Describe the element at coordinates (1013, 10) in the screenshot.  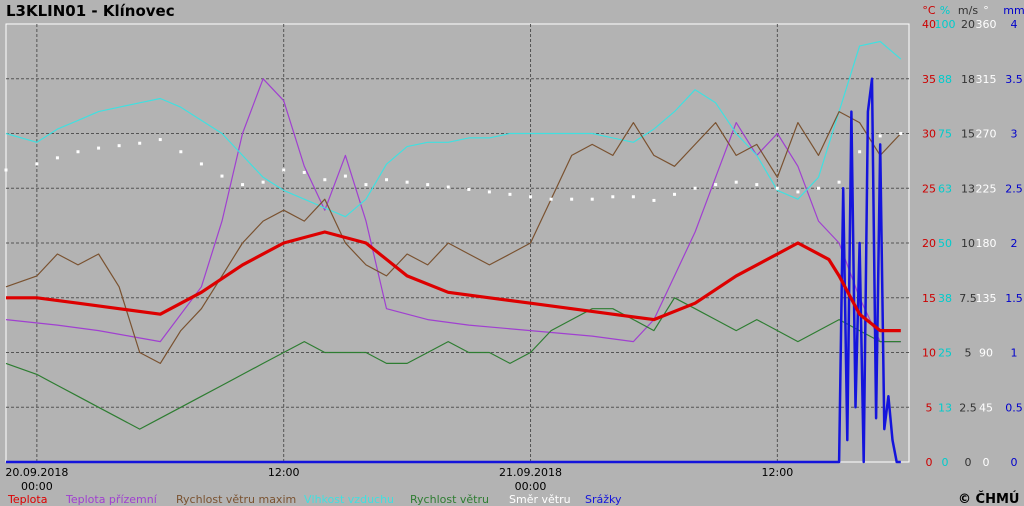
I see `axis-unit-label: mm` at that location.